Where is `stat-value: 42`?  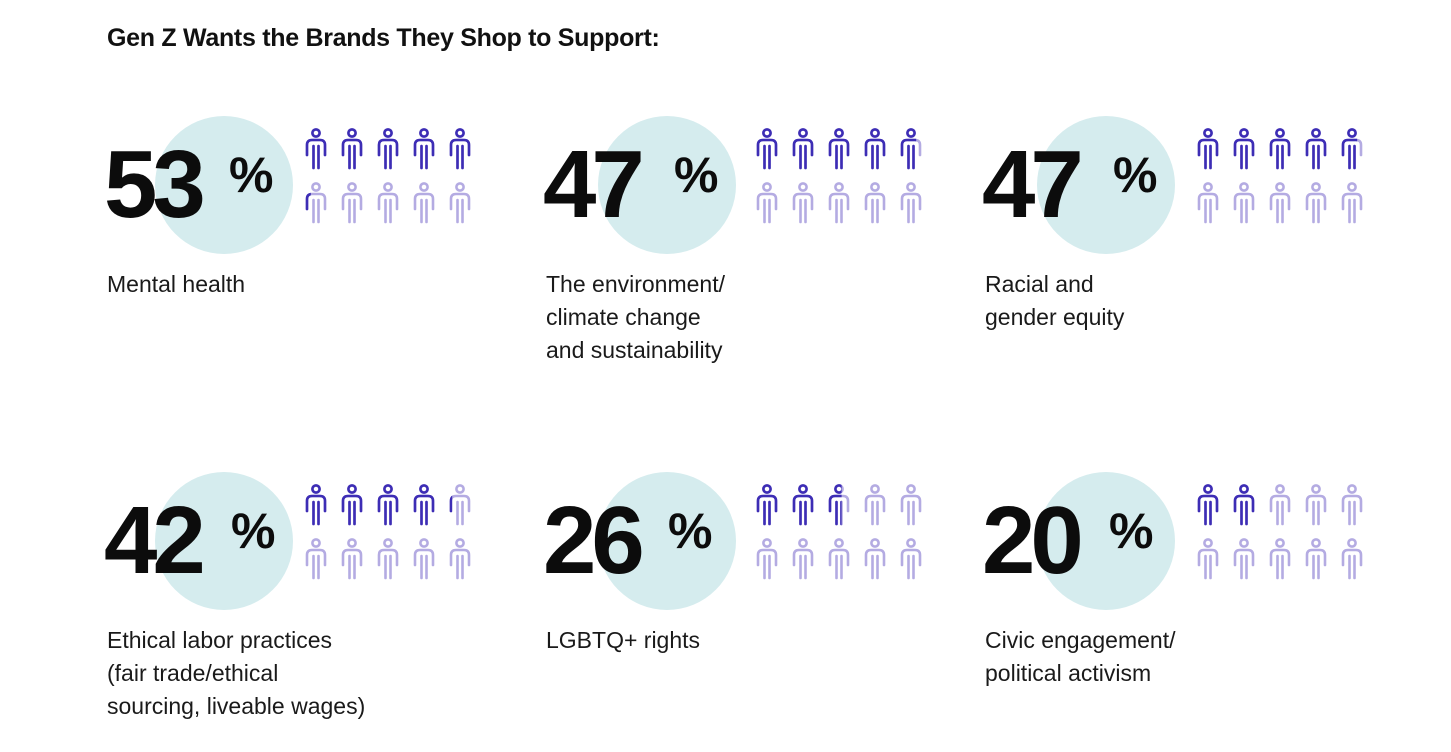 stat-value: 42 is located at coordinates (155, 540).